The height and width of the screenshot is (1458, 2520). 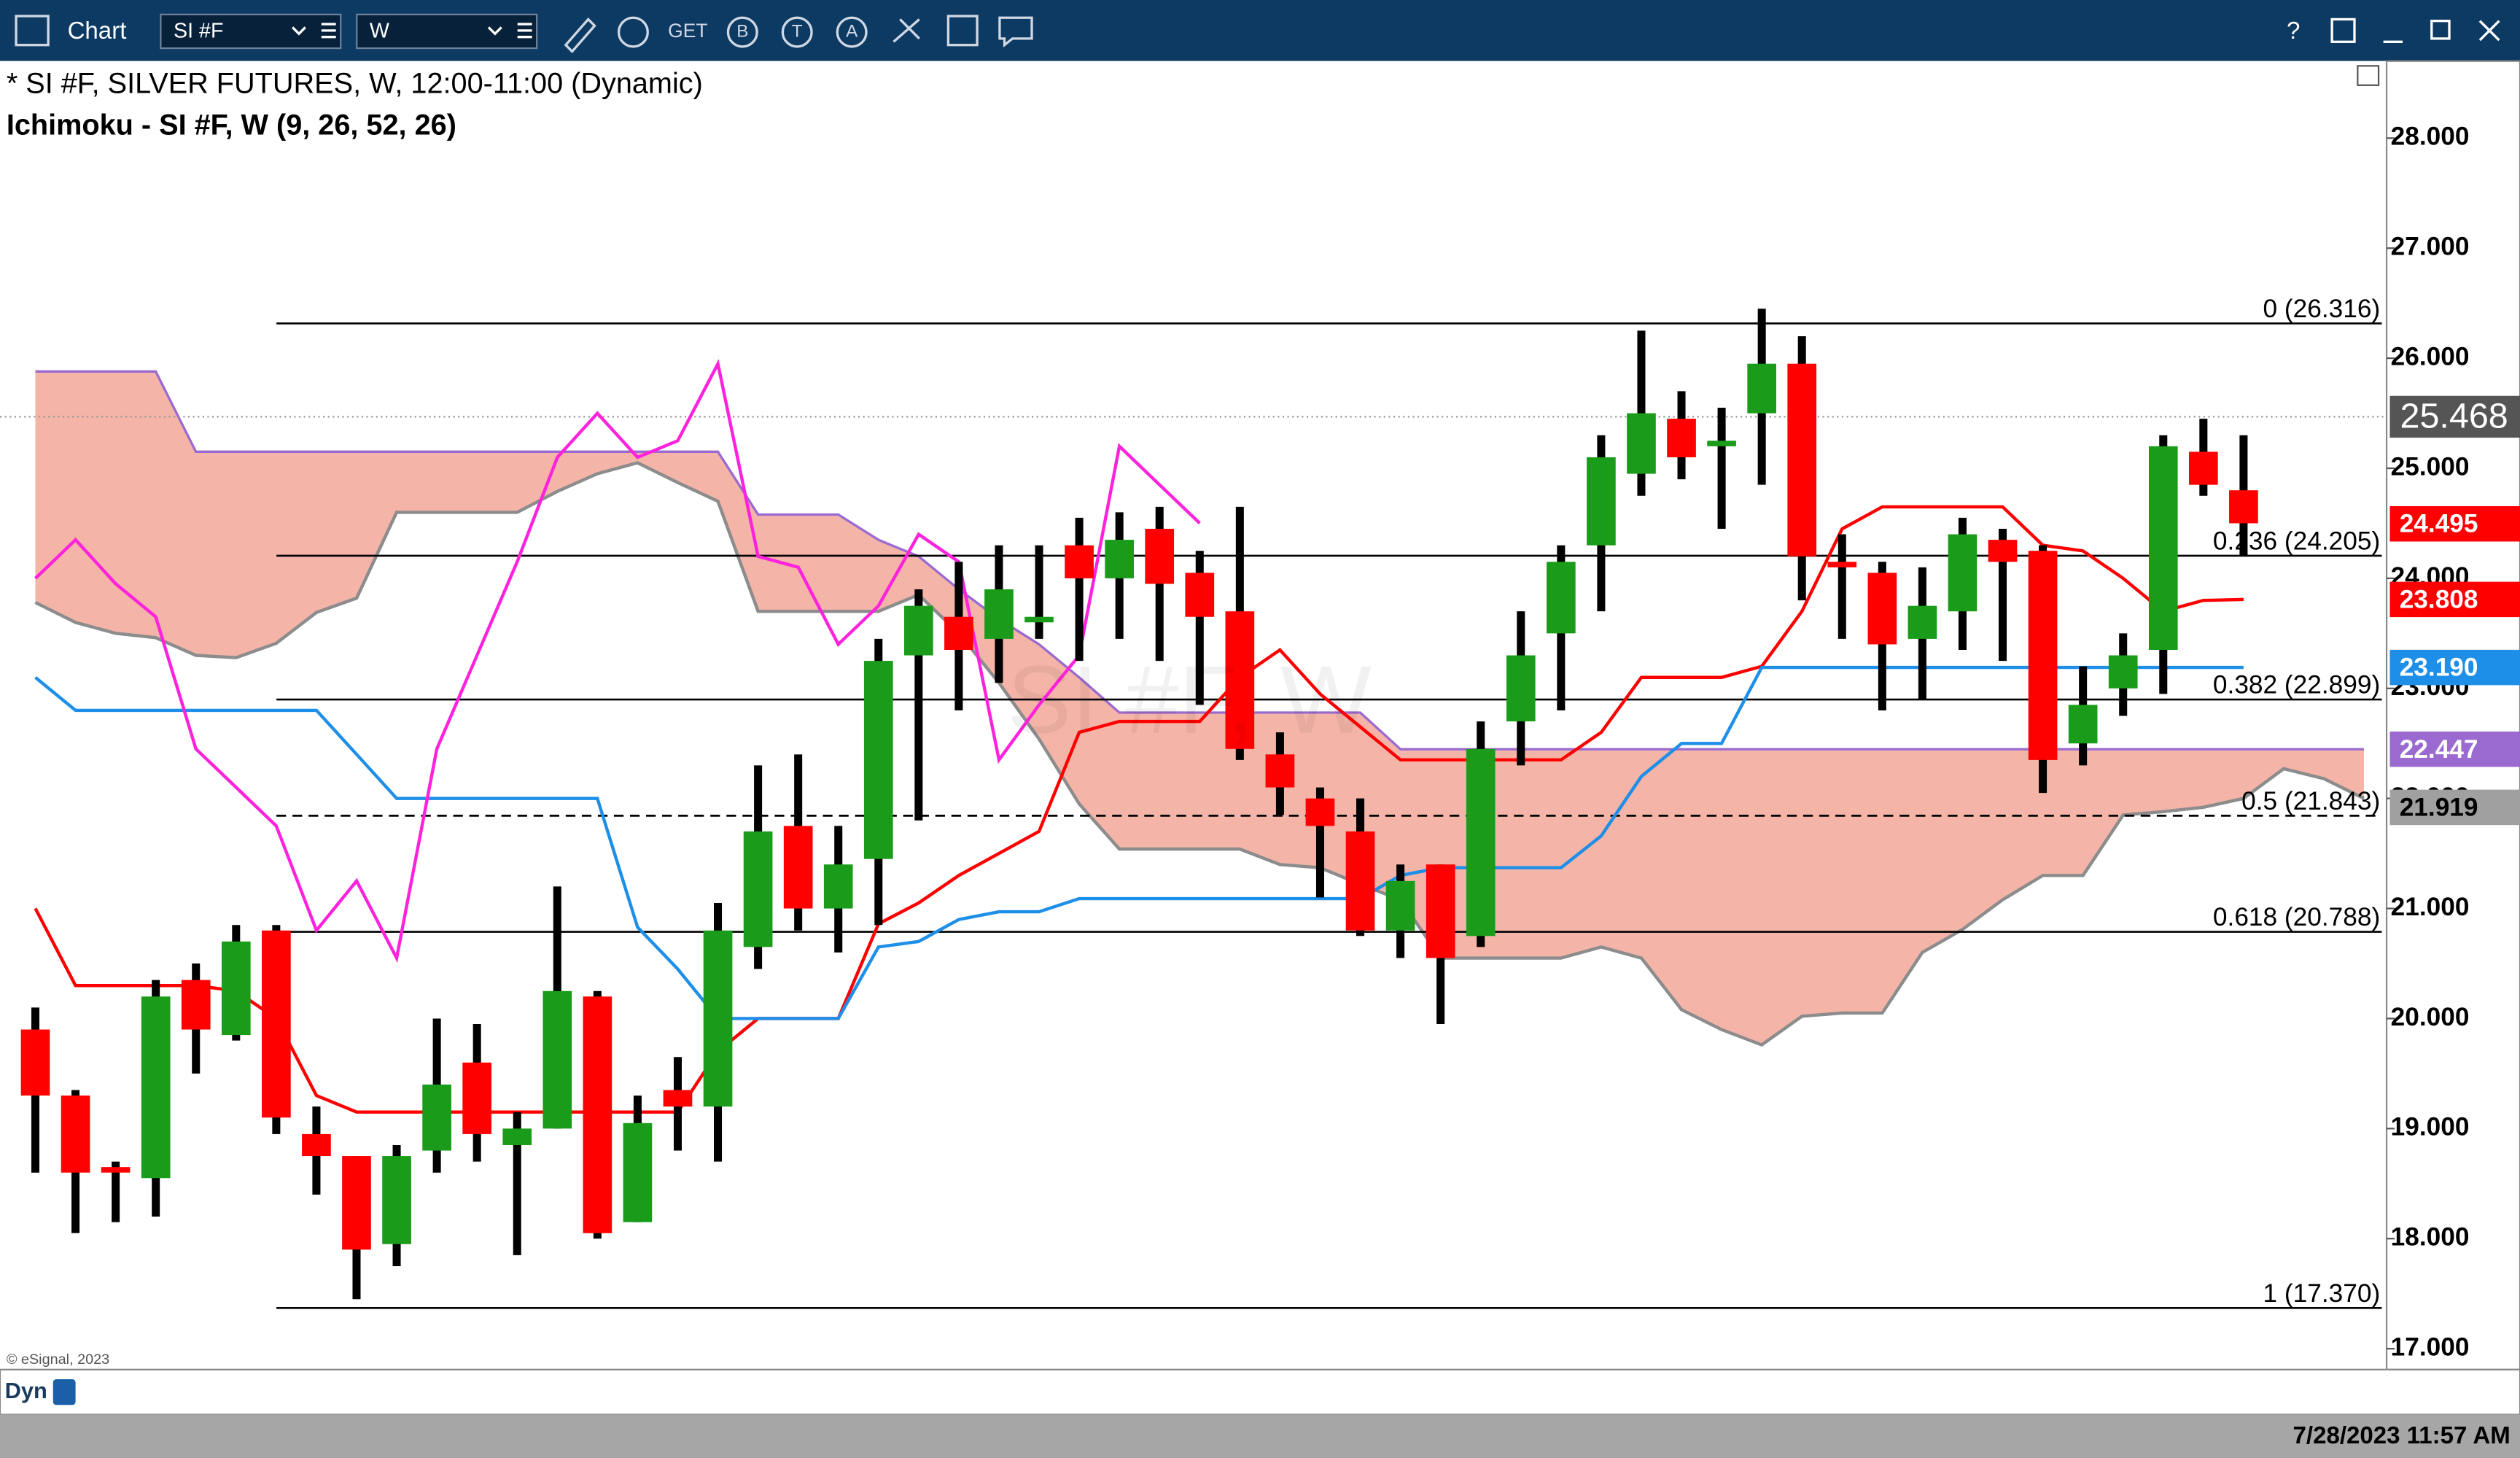 I want to click on last-price-box, so click(x=2454, y=416).